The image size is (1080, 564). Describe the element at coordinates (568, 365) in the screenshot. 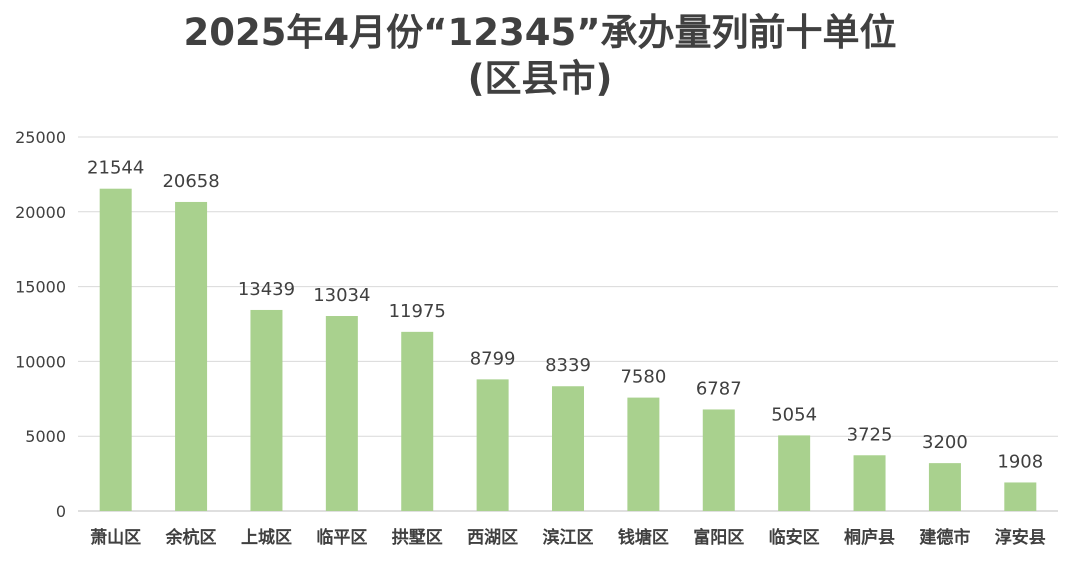

I see `data-label: 8339` at that location.